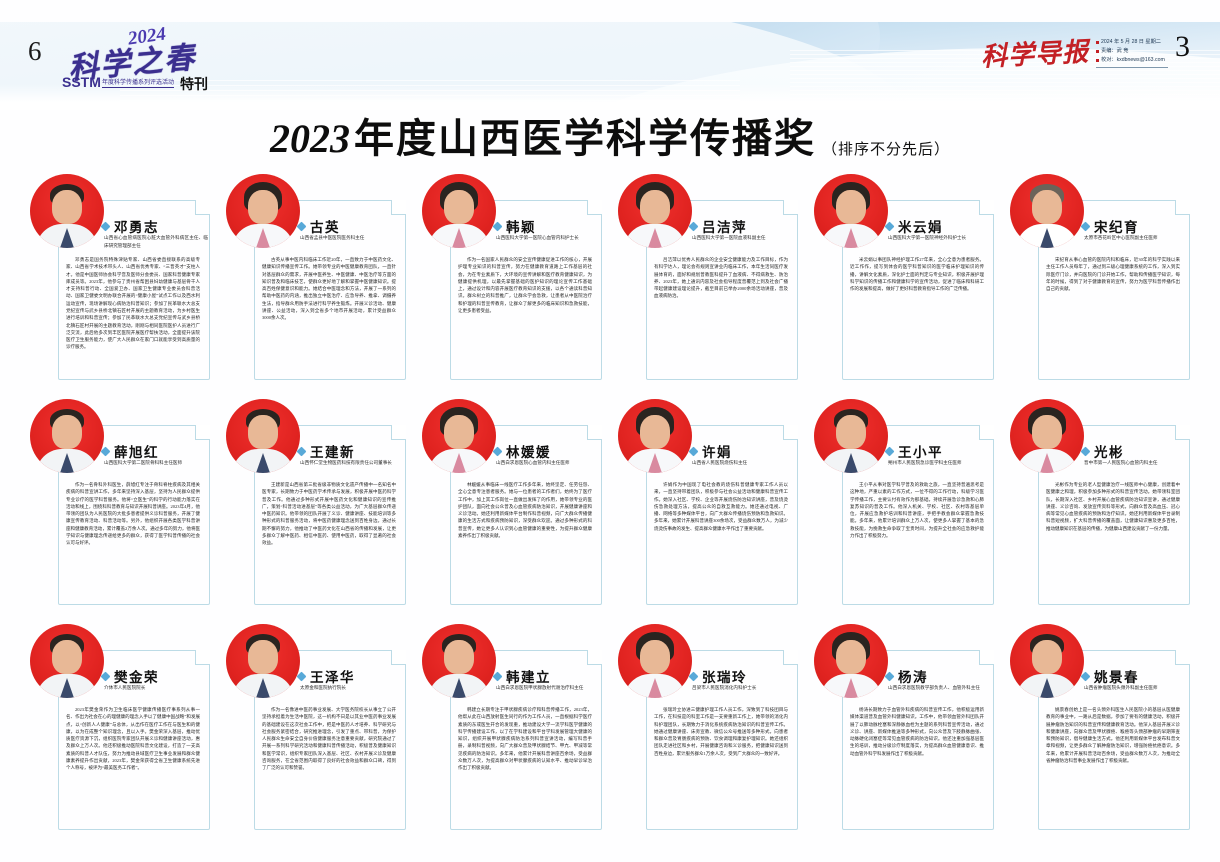 Image resolution: width=1220 pixels, height=862 pixels. I want to click on awardee-name: 吕洁萍, so click(724, 227).